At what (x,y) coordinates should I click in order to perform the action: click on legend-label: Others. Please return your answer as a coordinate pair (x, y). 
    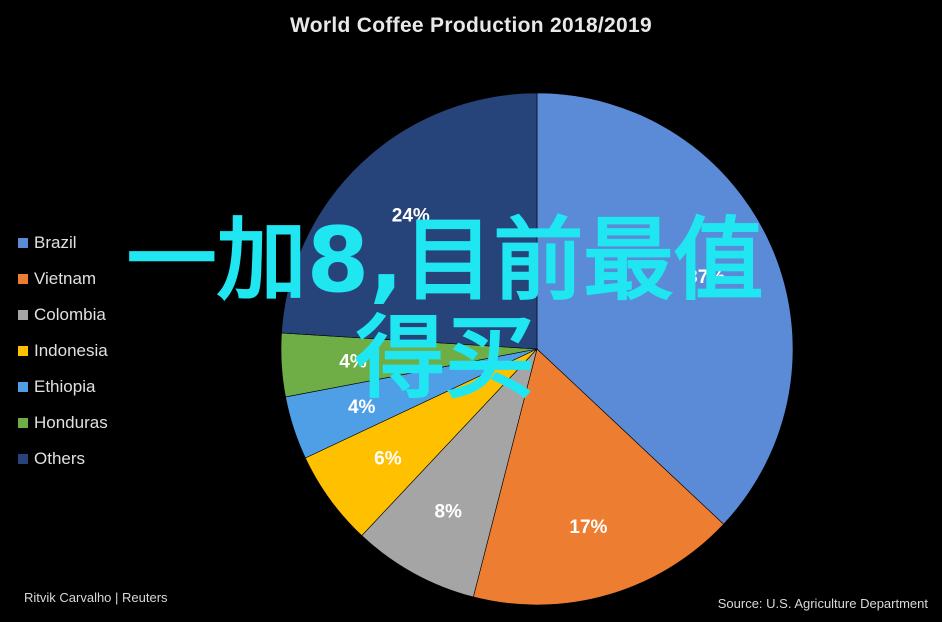
    Looking at the image, I should click on (60, 458).